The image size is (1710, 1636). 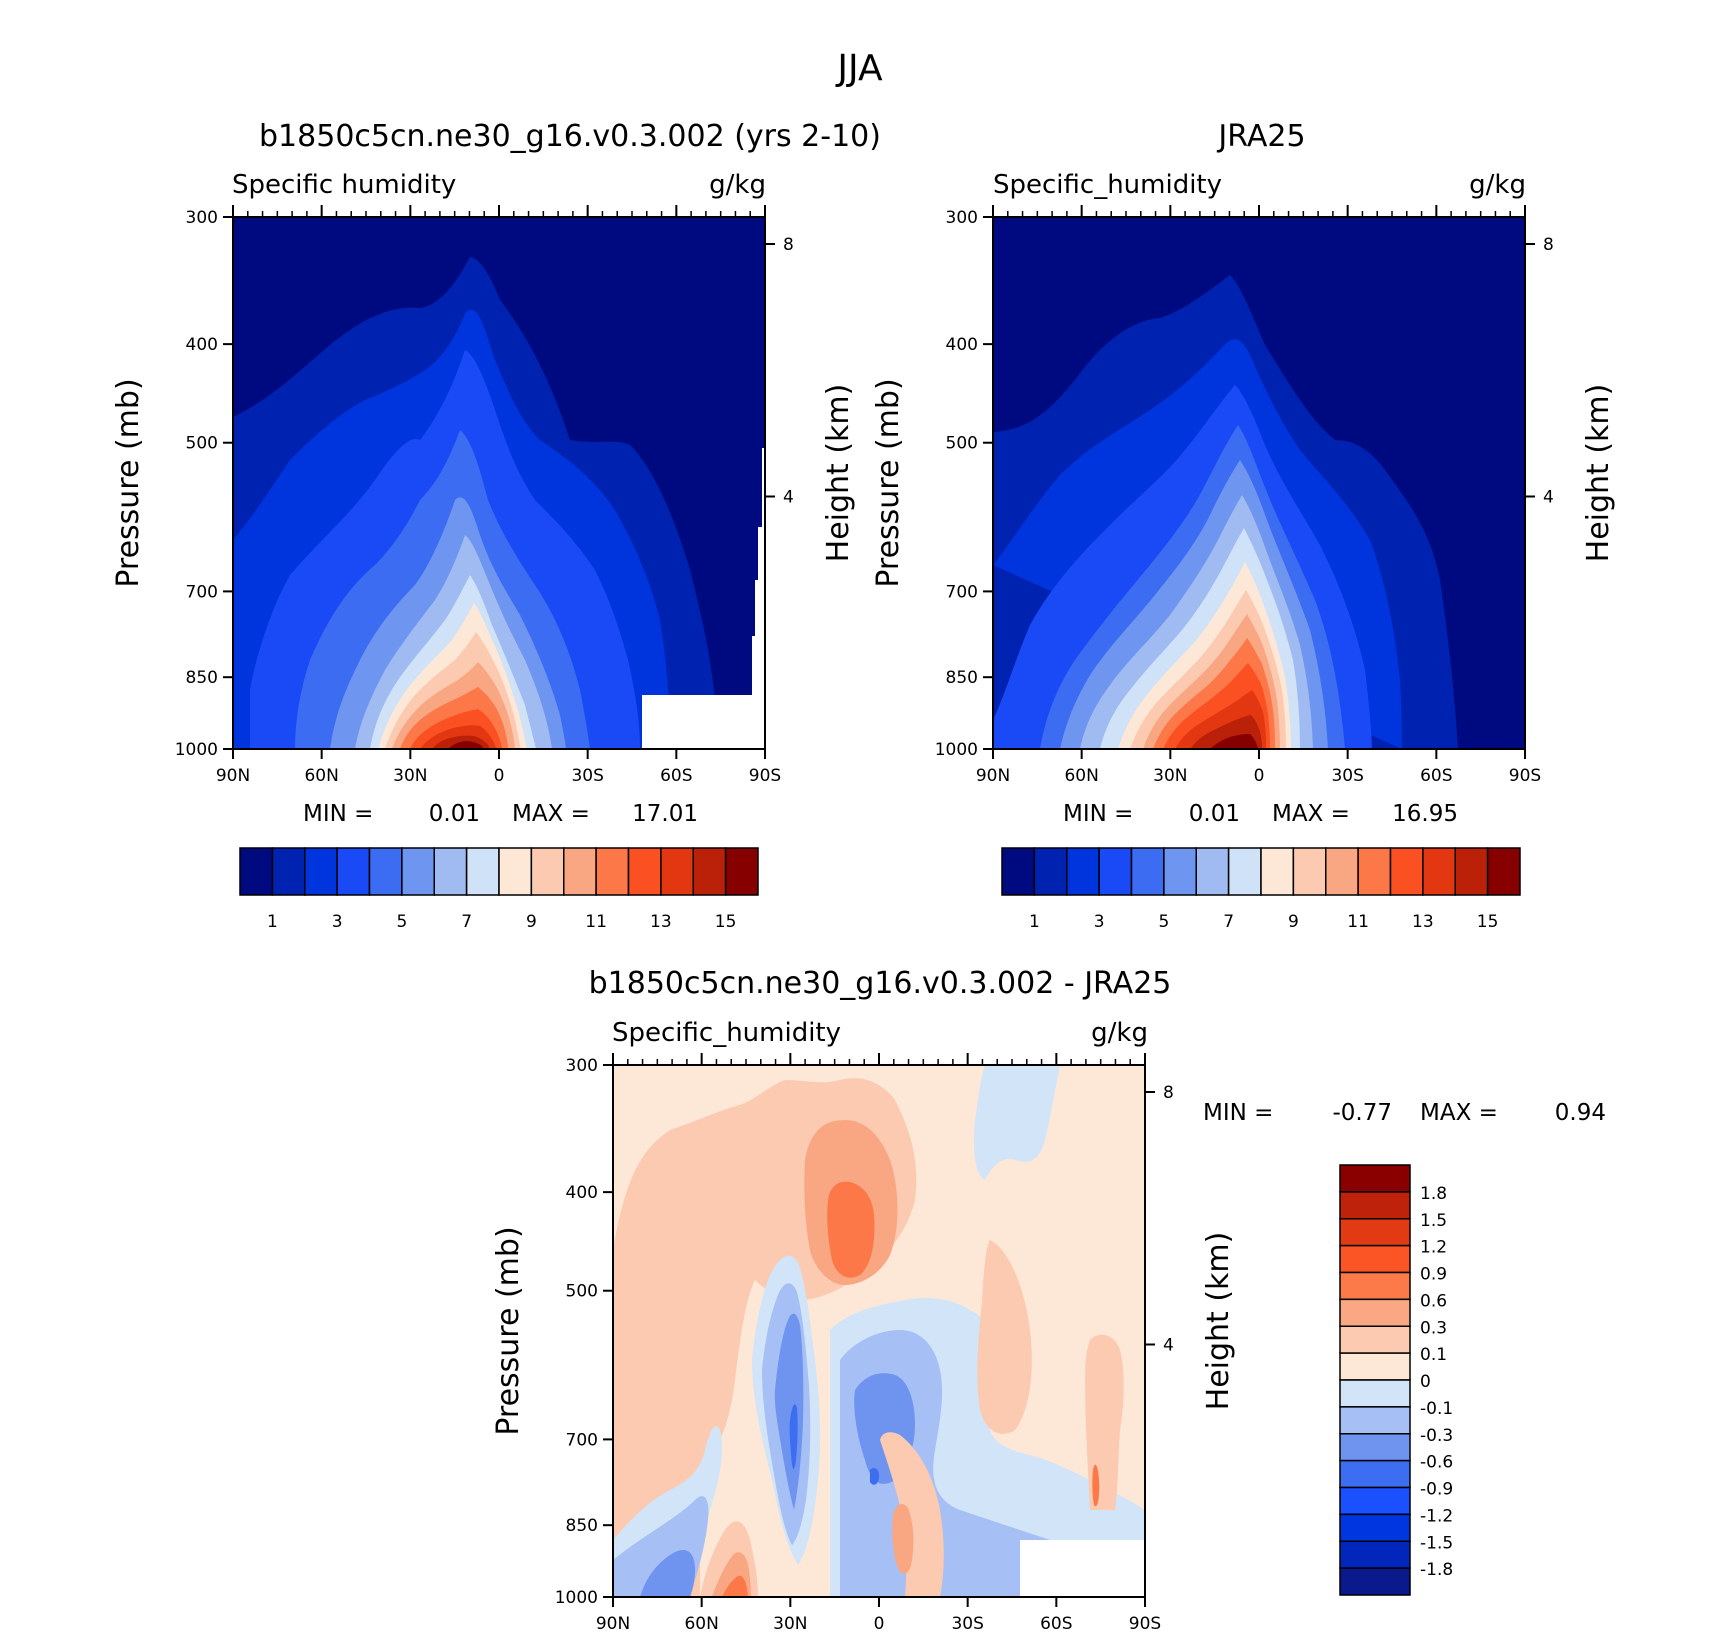 What do you see at coordinates (1436, 1570) in the screenshot?
I see `colorbar-label: -1.8` at bounding box center [1436, 1570].